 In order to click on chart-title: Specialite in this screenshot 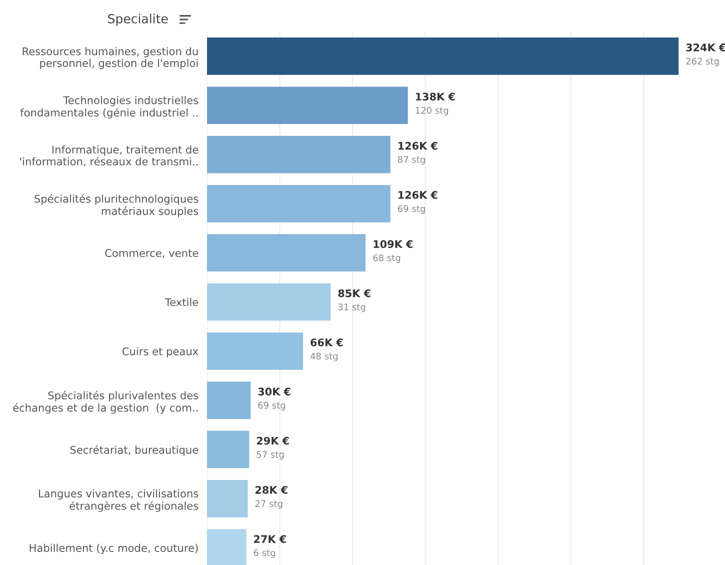, I will do `click(138, 20)`.